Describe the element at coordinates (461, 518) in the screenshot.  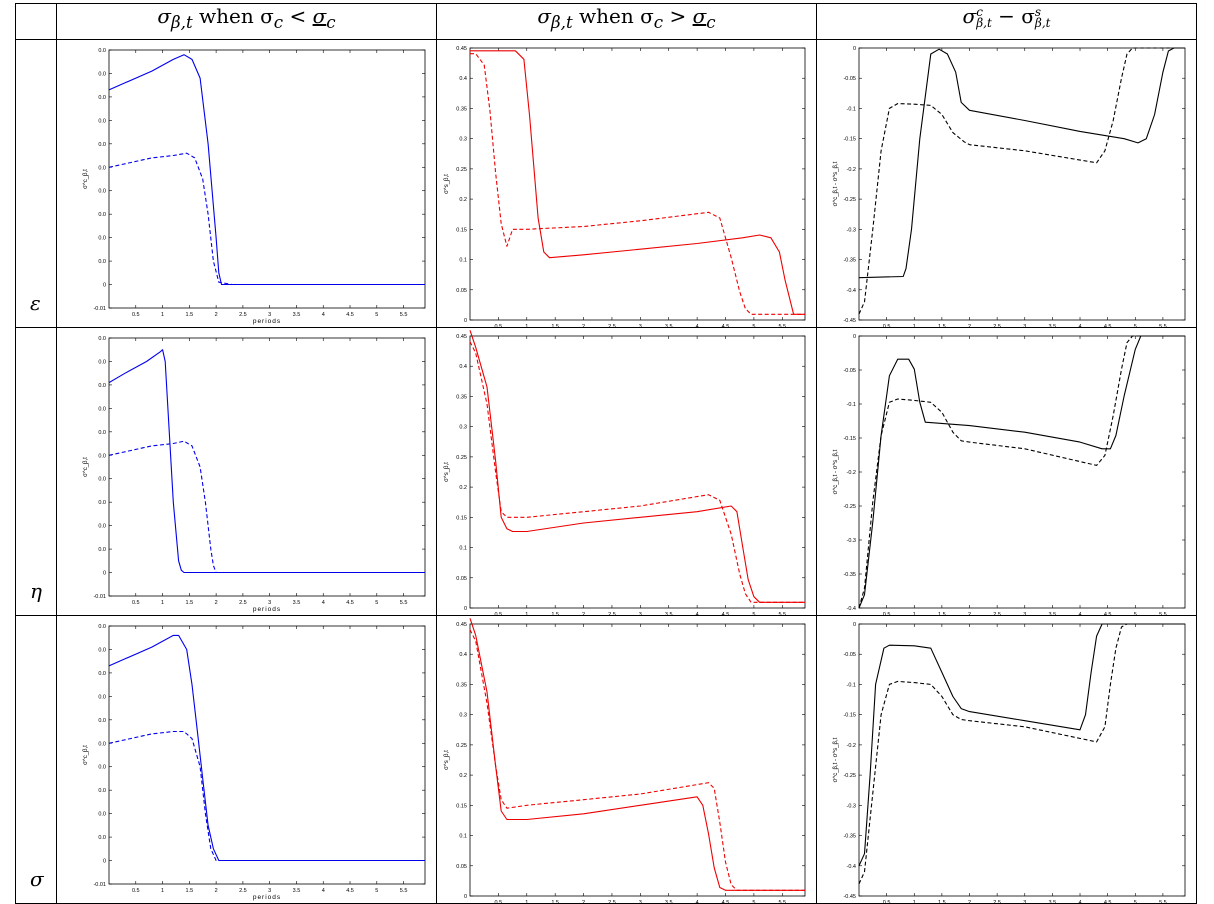
I see `y-tick-label: 0.15` at that location.